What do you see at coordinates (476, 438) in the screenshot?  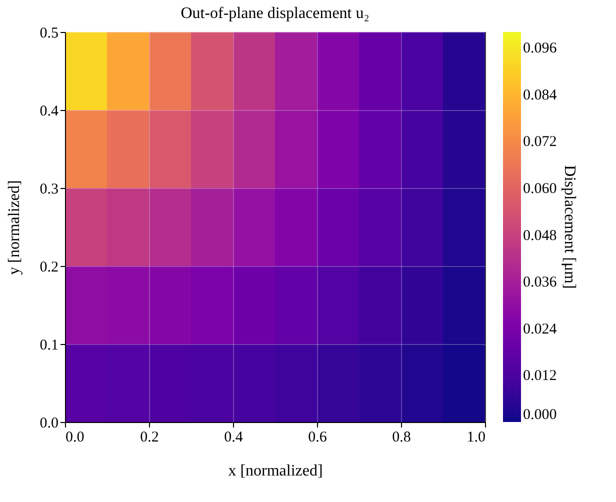 I see `x-tick-label: 1.0` at bounding box center [476, 438].